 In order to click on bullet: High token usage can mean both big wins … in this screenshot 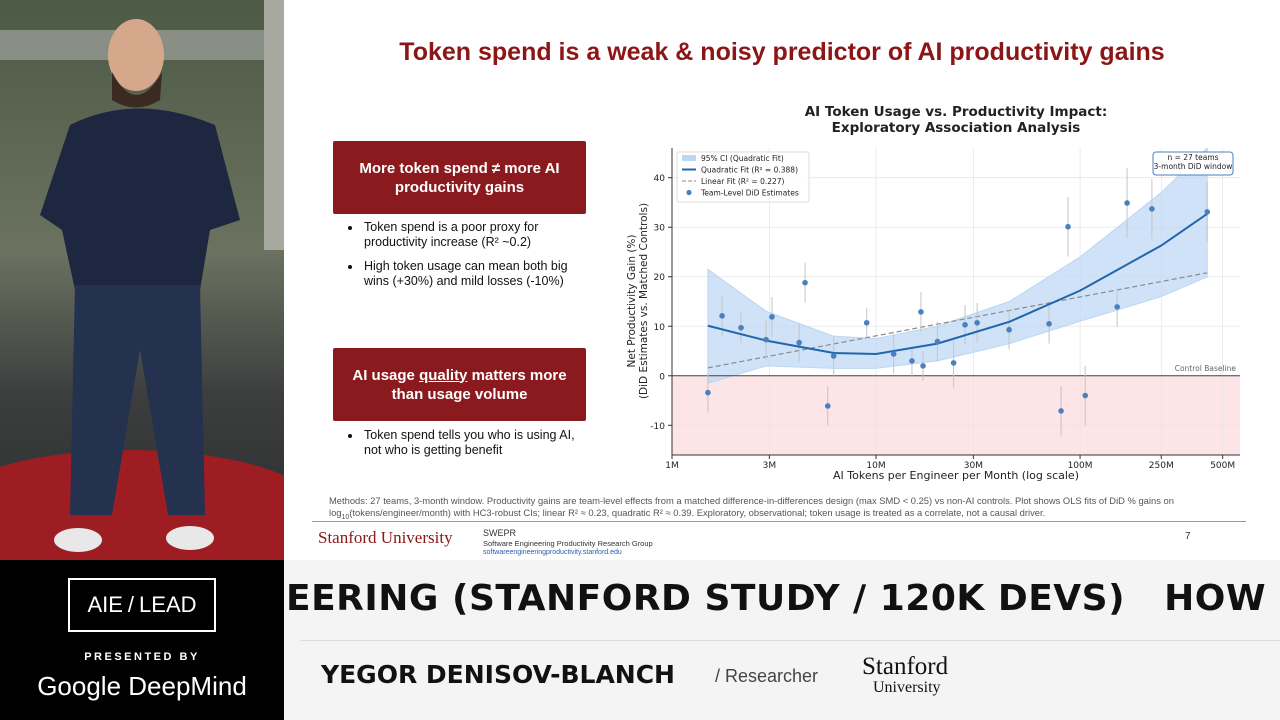, I will do `click(477, 274)`.